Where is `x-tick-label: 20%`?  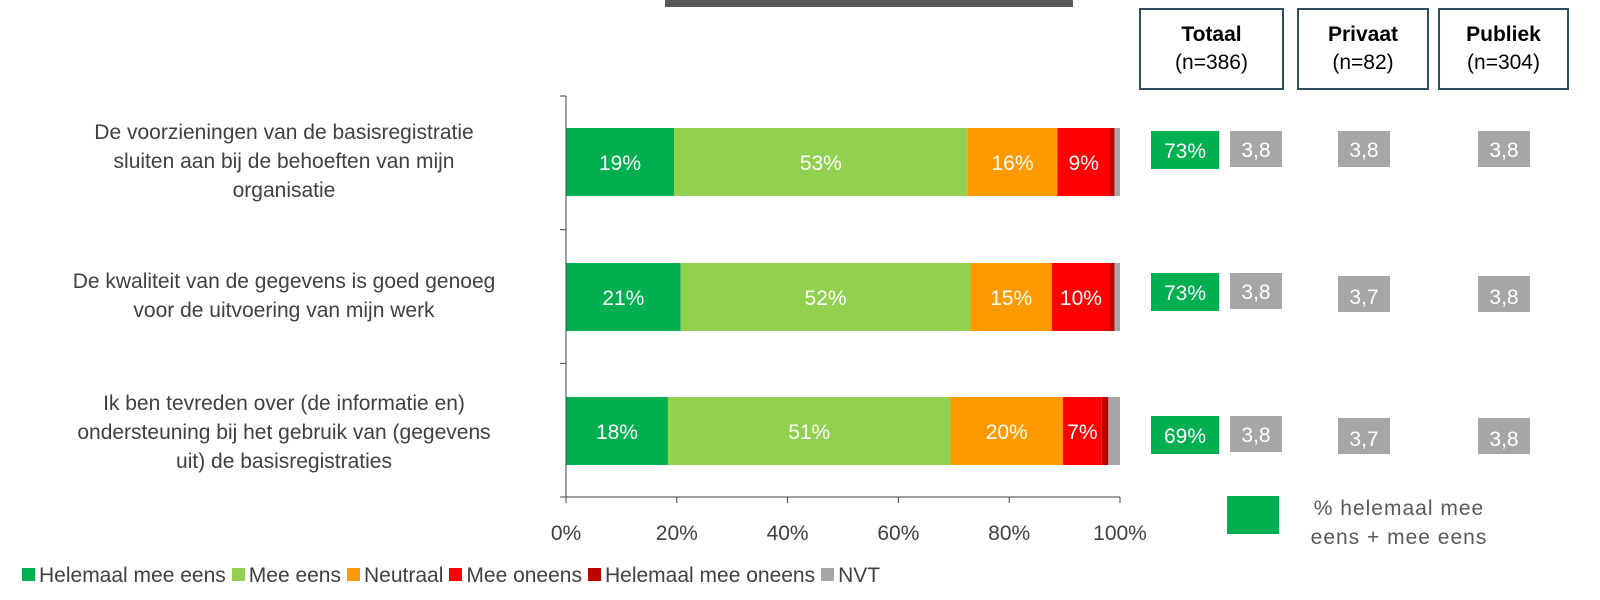 x-tick-label: 20% is located at coordinates (677, 533).